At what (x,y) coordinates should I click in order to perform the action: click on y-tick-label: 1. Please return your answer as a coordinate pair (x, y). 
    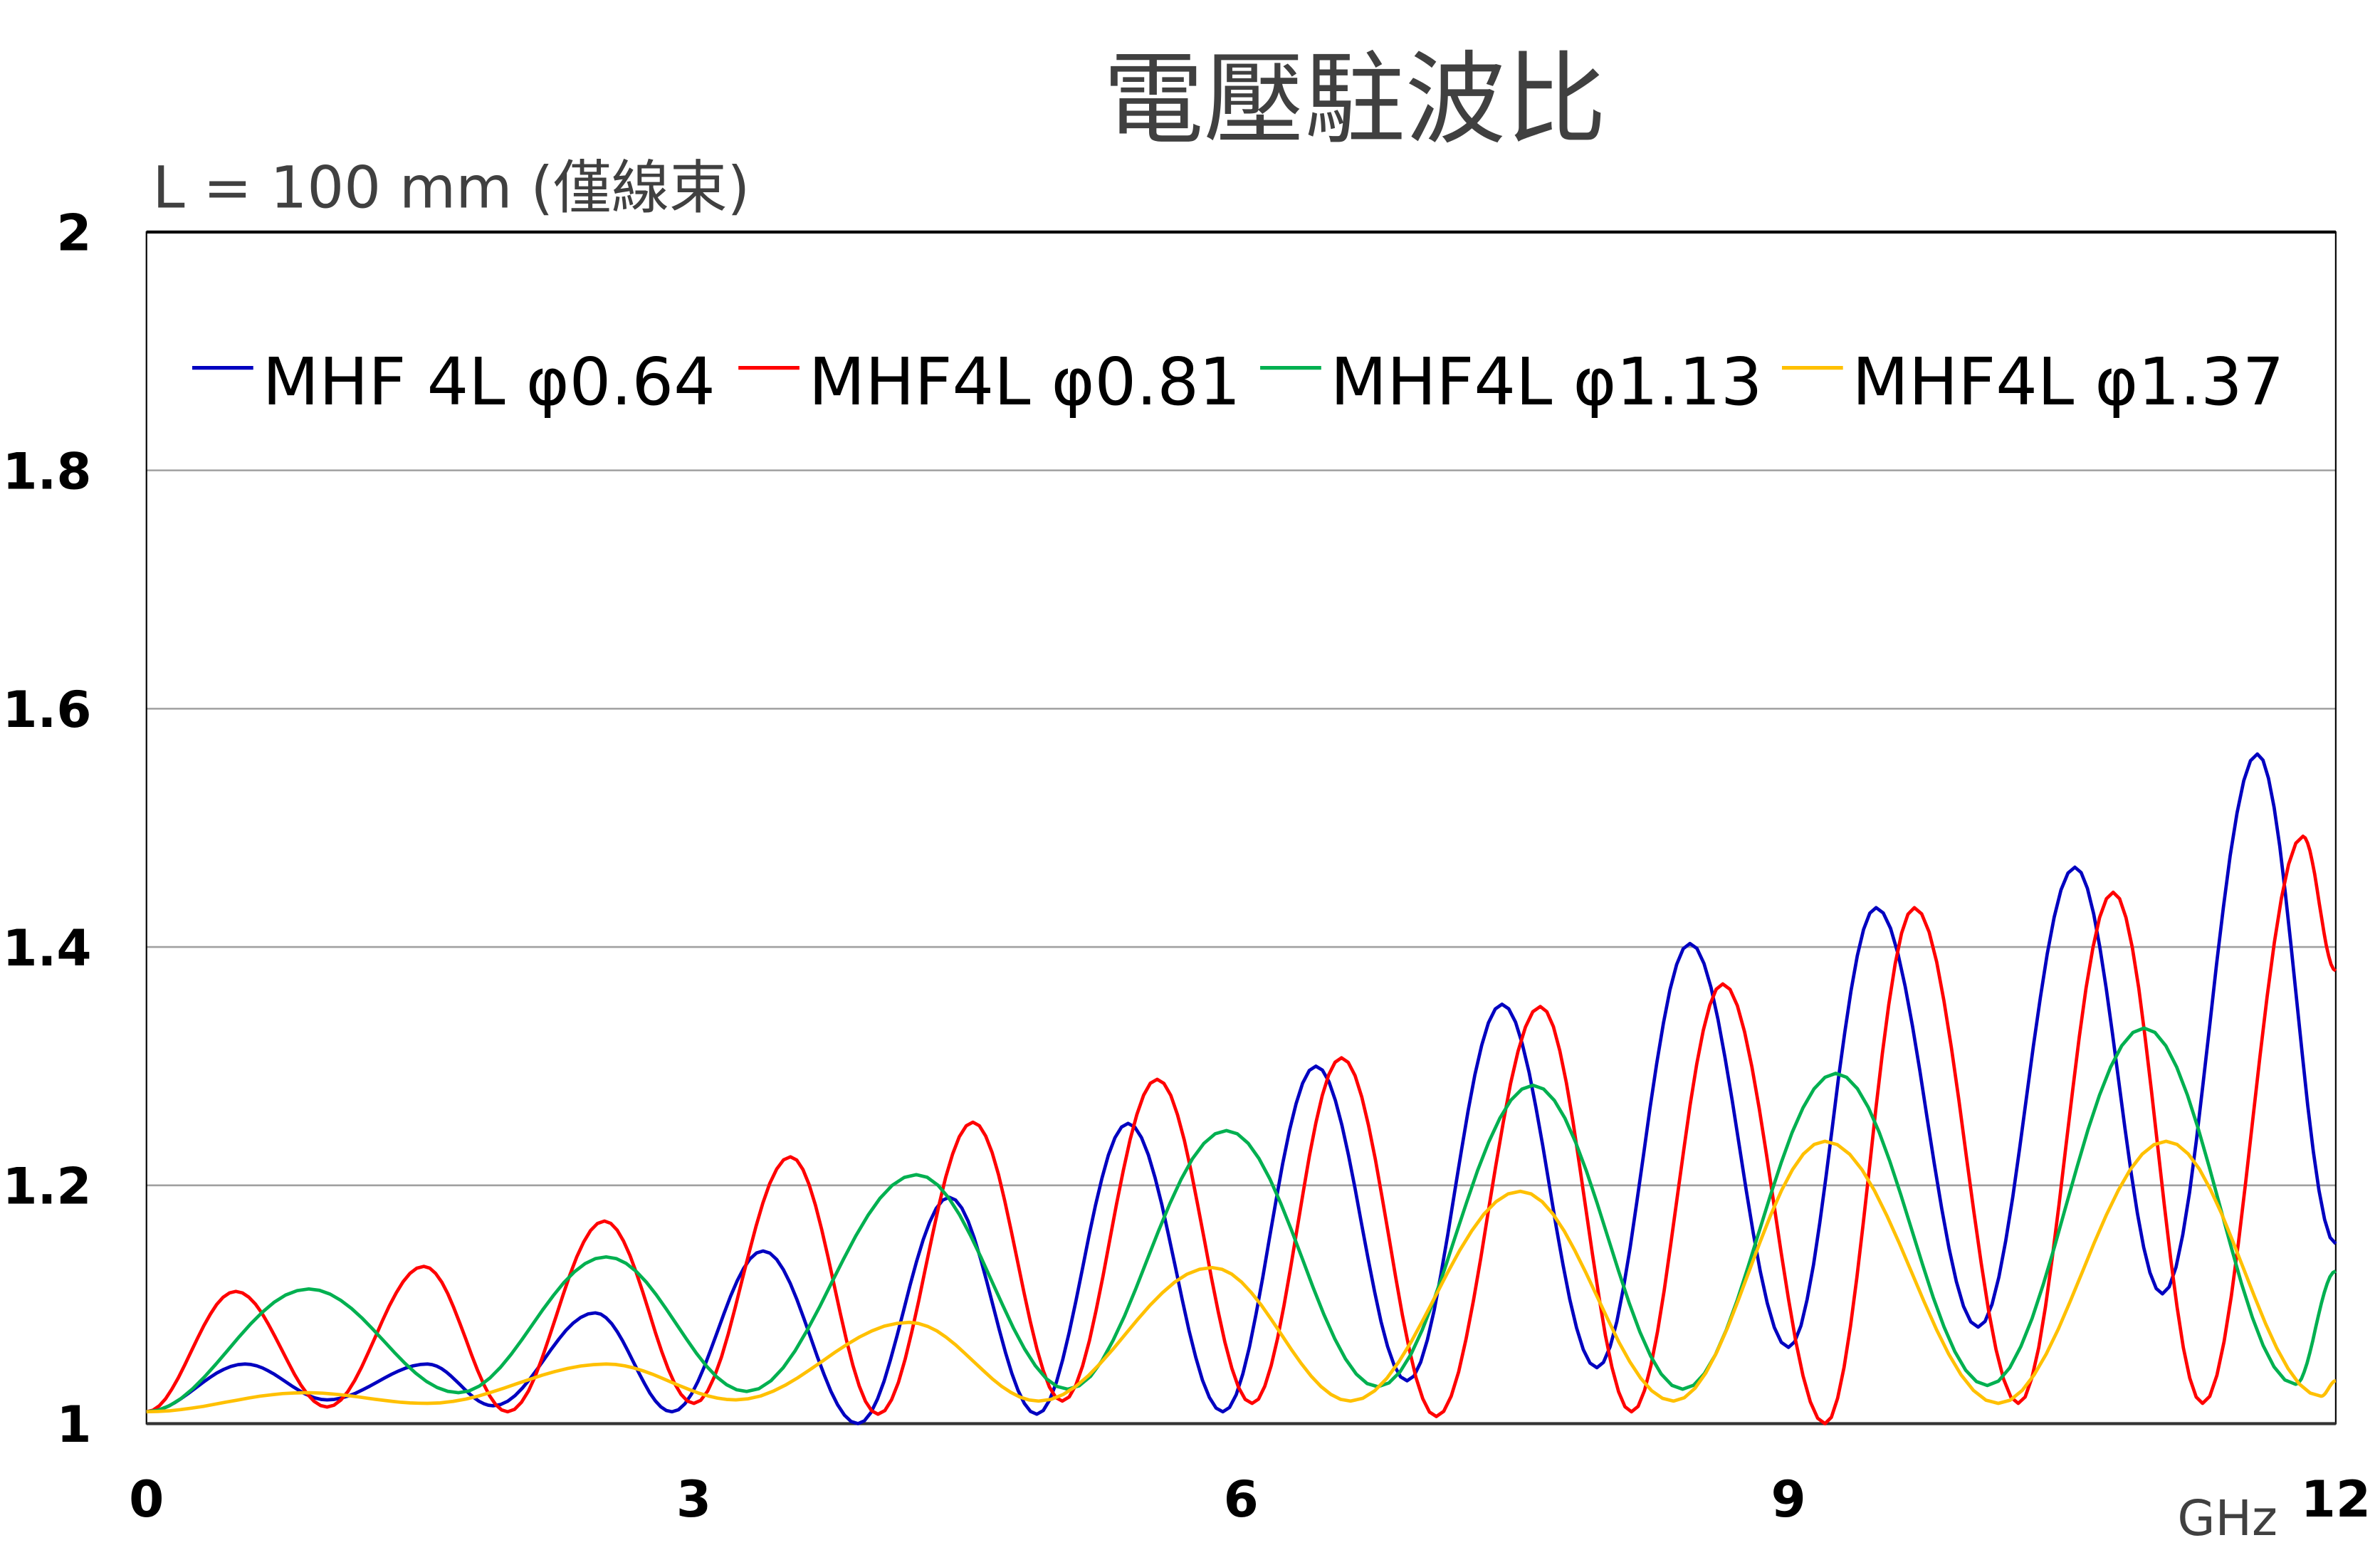
    Looking at the image, I should click on (73, 1424).